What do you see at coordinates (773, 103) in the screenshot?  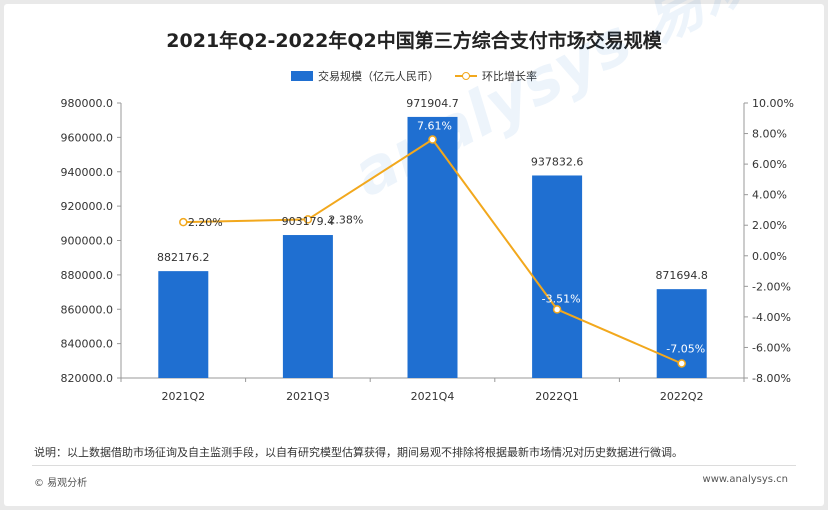 I see `y-right-tick-label: 10.00%` at bounding box center [773, 103].